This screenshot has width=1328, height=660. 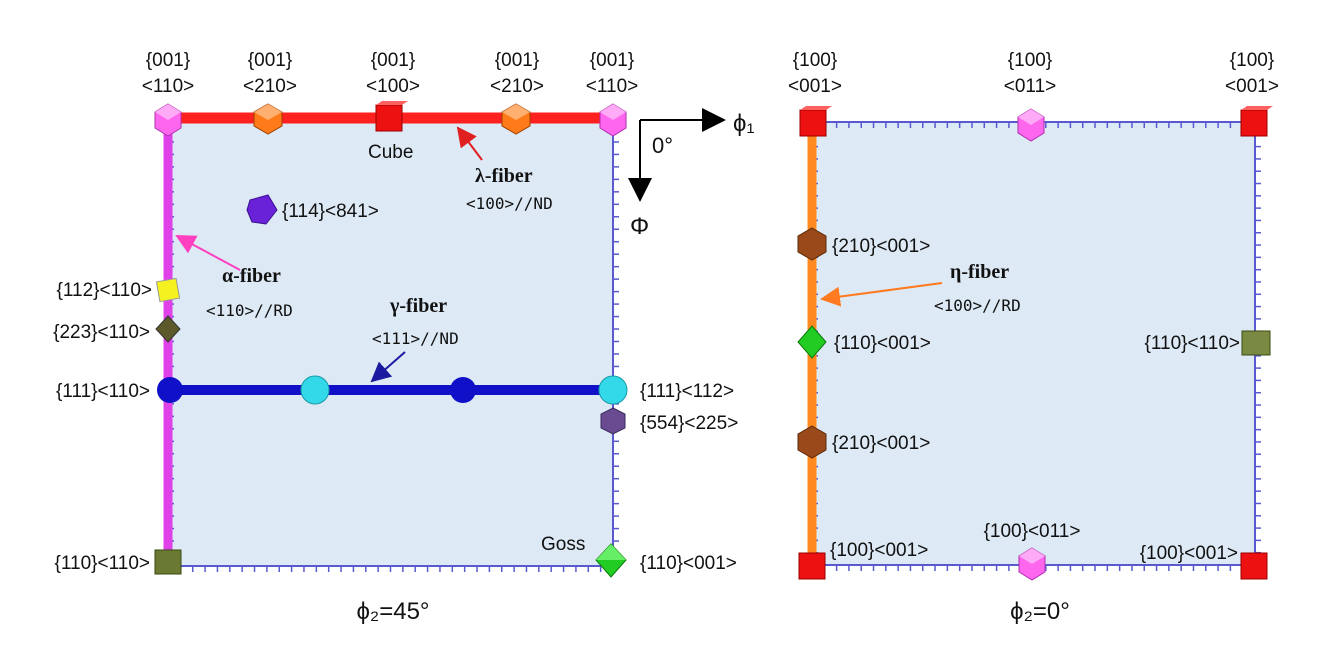 I want to click on marker-210-001-upper, so click(x=812, y=244).